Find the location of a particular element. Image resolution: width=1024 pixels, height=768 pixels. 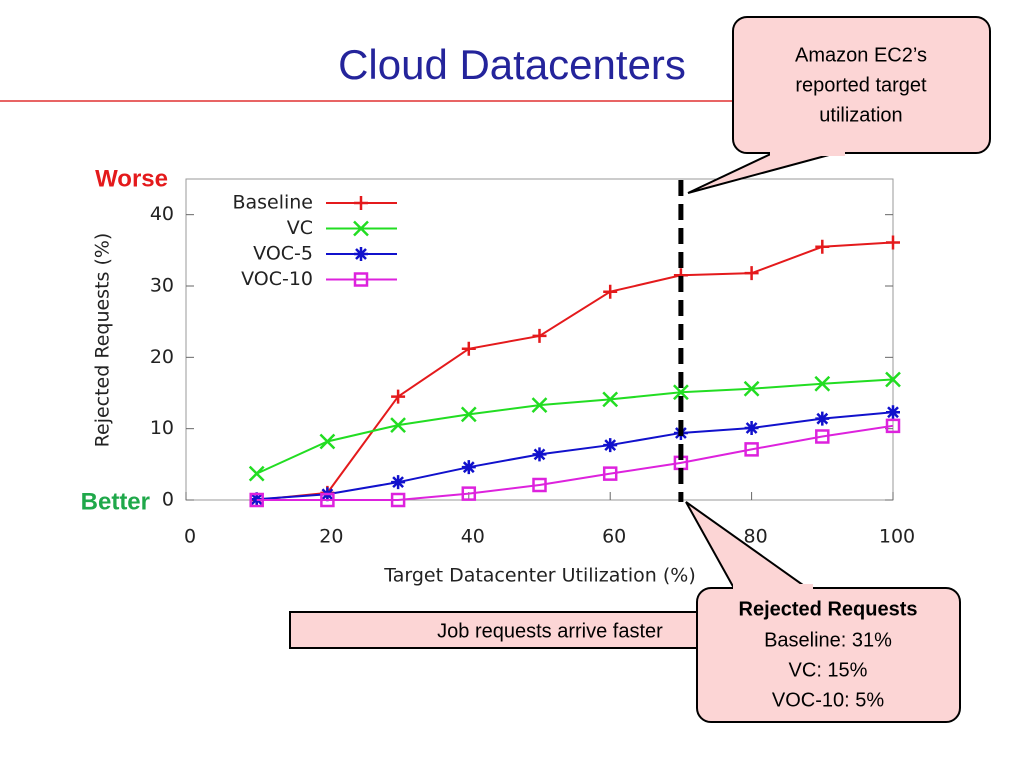

callout-line: Baseline: 31% is located at coordinates (828, 640).